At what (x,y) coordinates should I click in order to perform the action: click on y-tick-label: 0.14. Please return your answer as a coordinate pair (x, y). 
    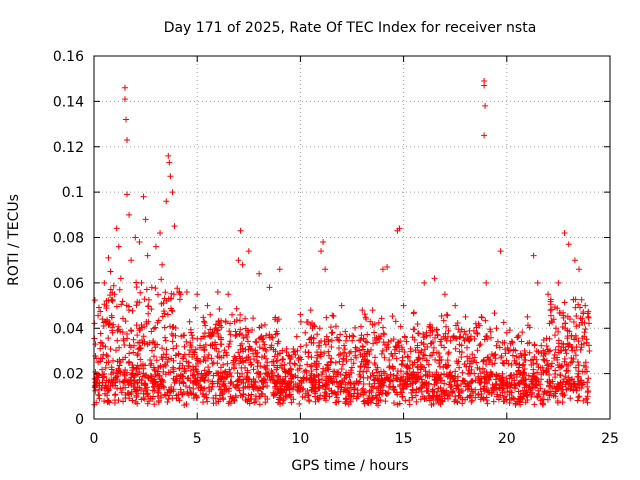
    Looking at the image, I should click on (68, 102).